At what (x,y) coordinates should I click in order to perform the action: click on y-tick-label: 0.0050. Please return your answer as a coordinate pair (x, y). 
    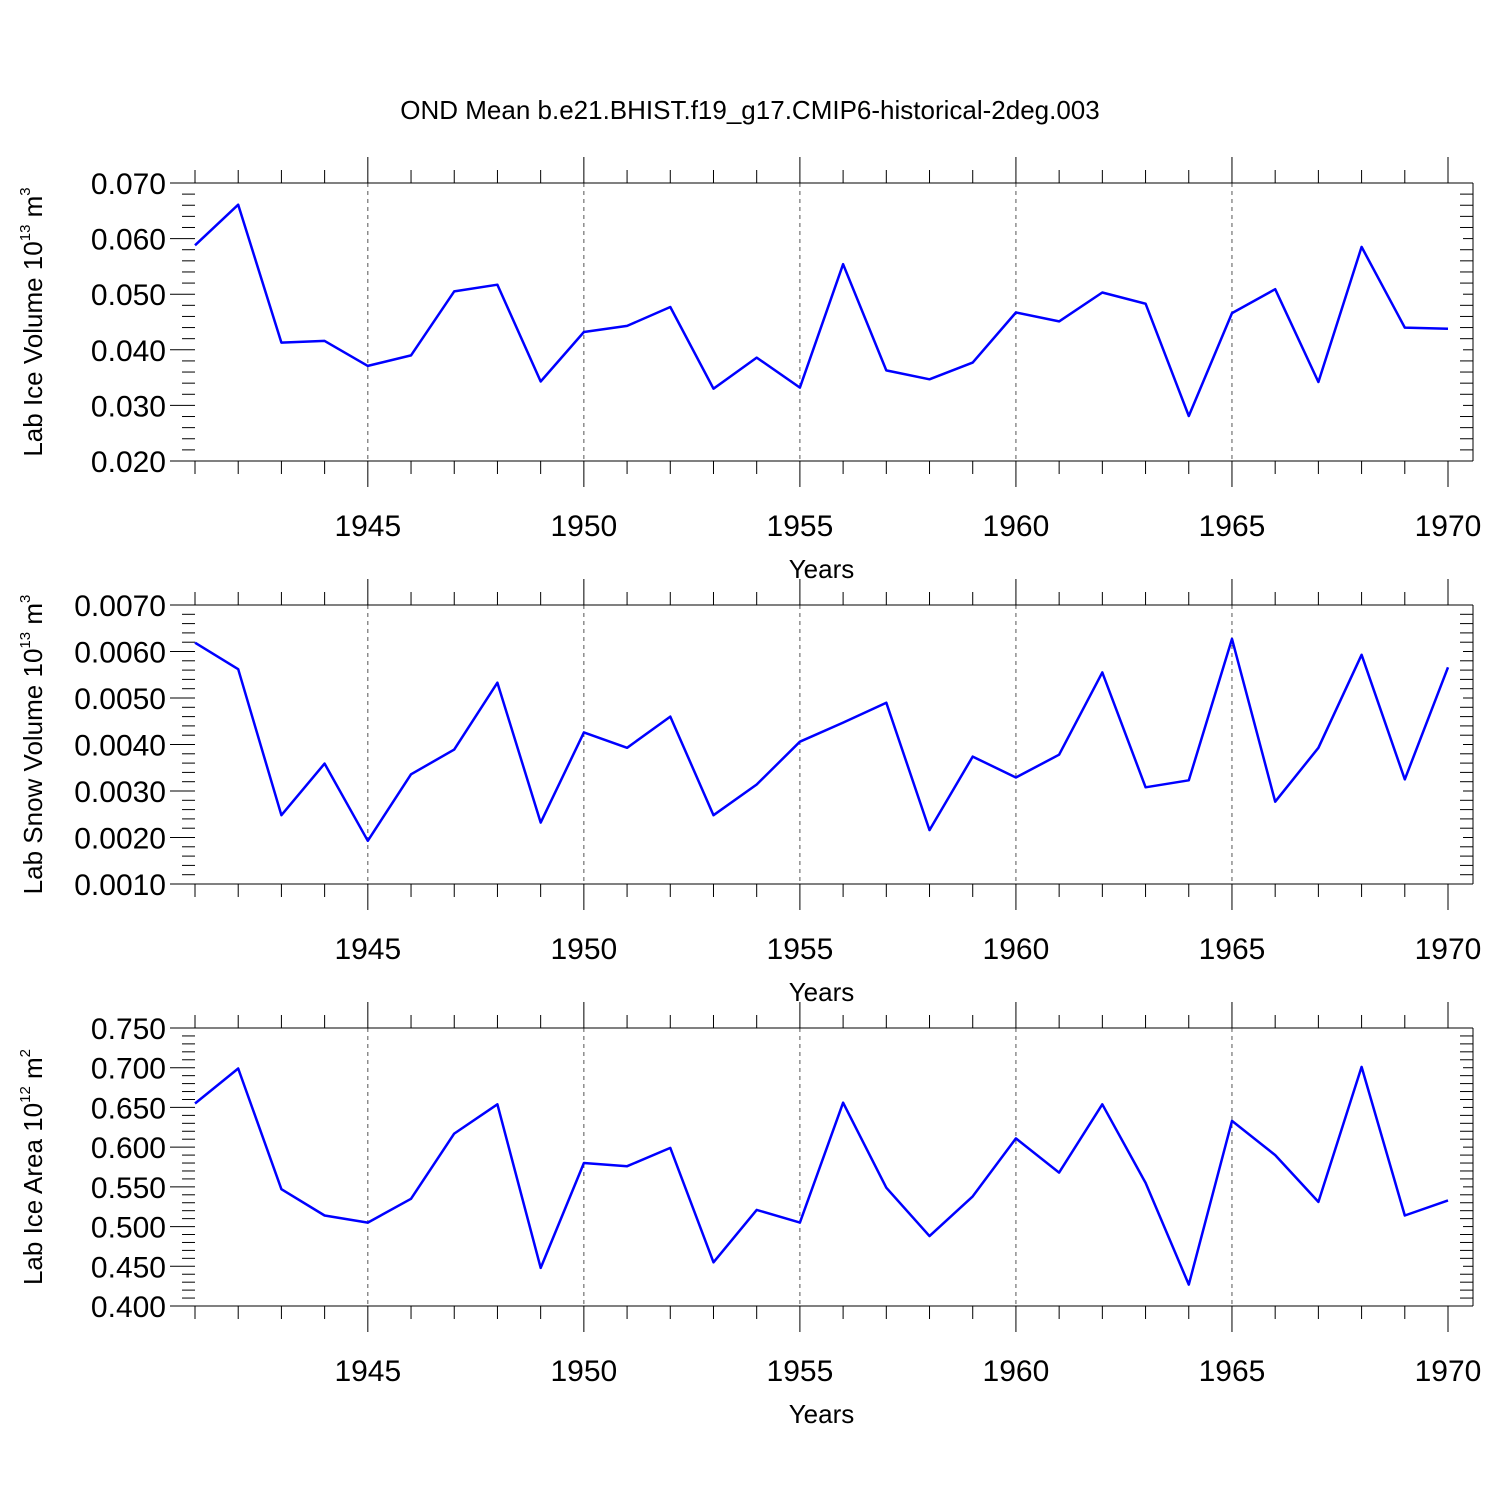
    Looking at the image, I should click on (120, 699).